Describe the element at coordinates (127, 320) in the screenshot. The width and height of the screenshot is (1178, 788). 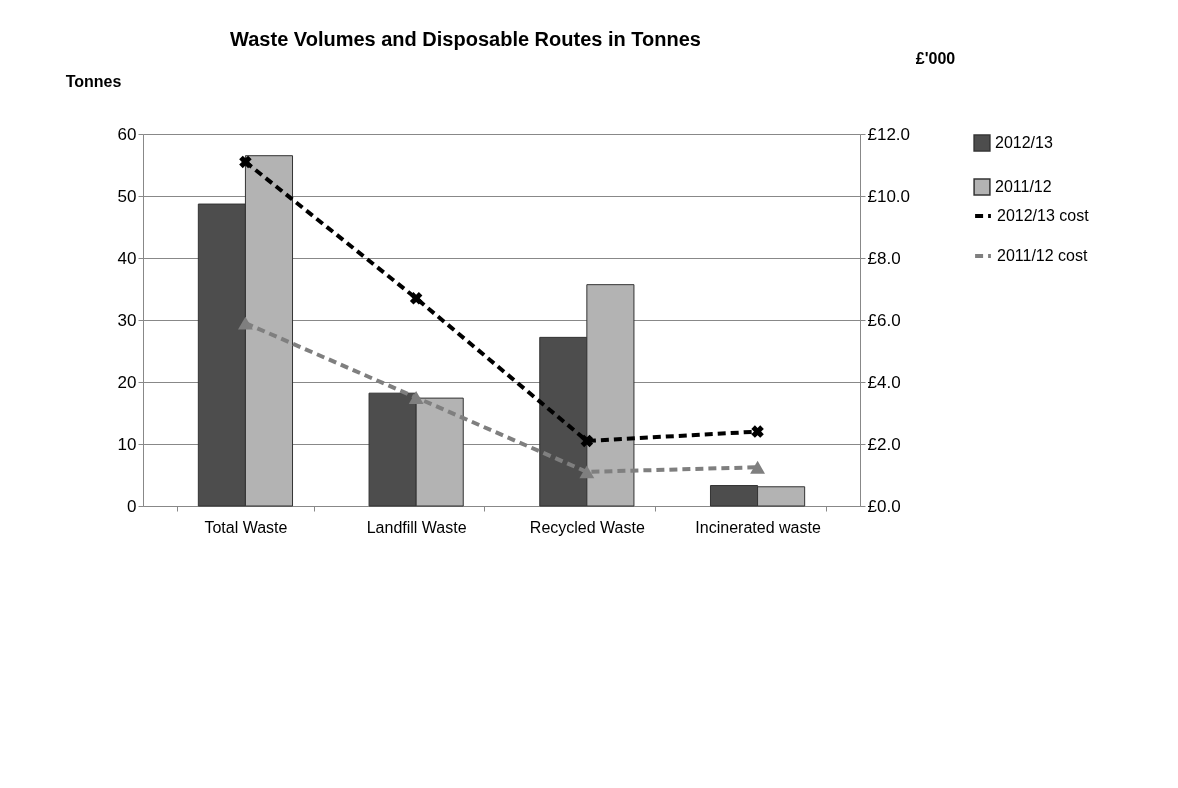
I see `y-tick-label: 30` at that location.